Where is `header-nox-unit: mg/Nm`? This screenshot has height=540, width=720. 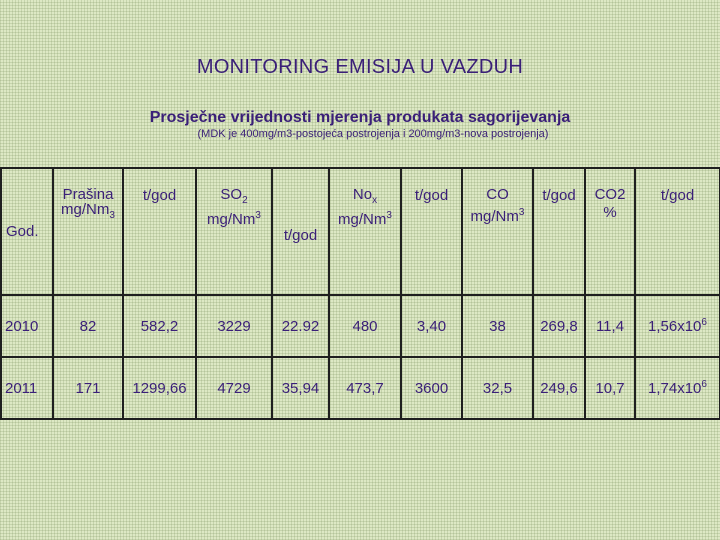 header-nox-unit: mg/Nm is located at coordinates (362, 219).